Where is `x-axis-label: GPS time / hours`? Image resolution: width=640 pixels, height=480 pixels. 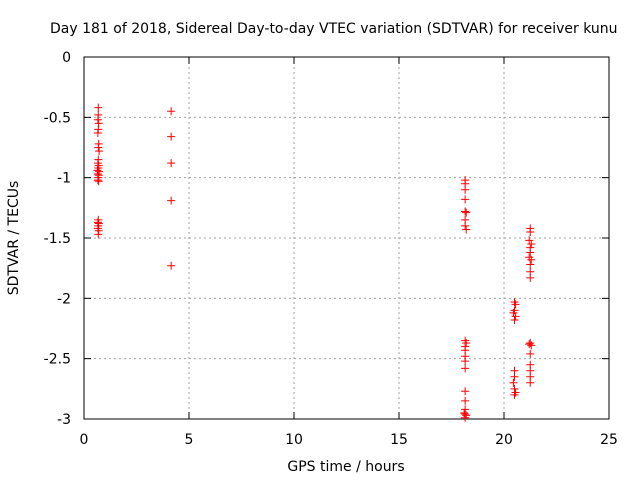 x-axis-label: GPS time / hours is located at coordinates (345, 467).